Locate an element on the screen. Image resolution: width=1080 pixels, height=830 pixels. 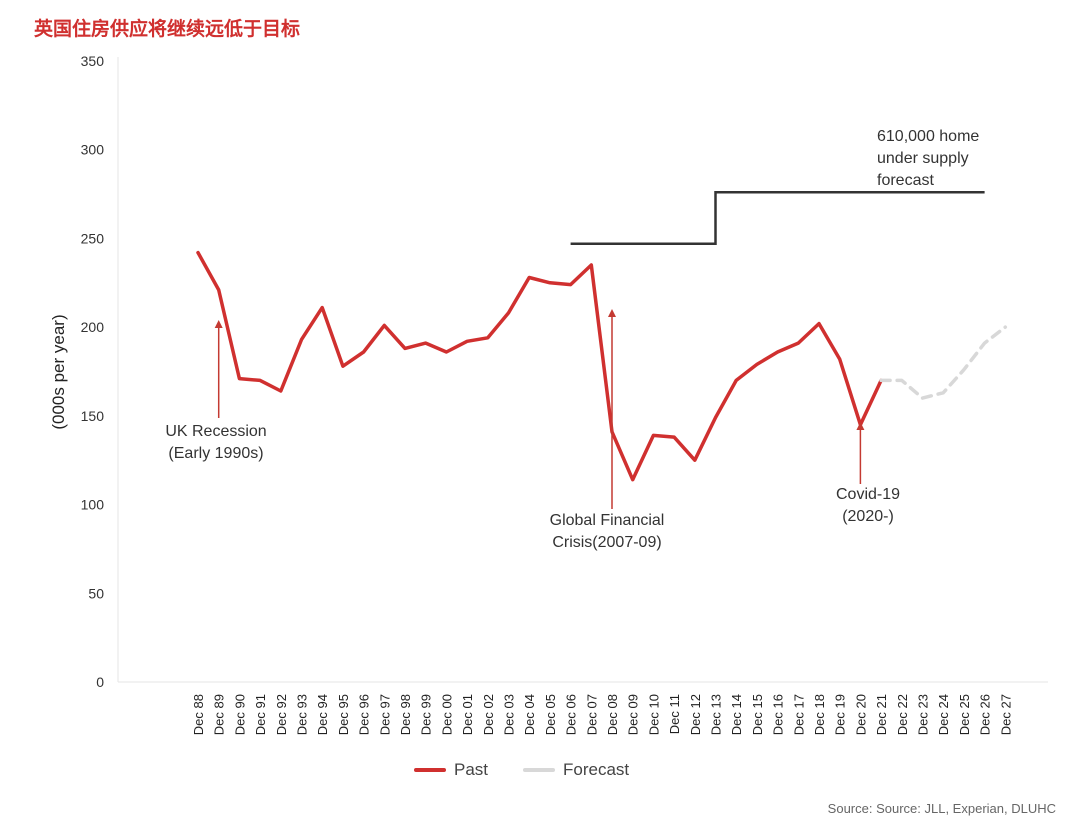
annotation-text: (Early 1990s) is located at coordinates (215, 453).